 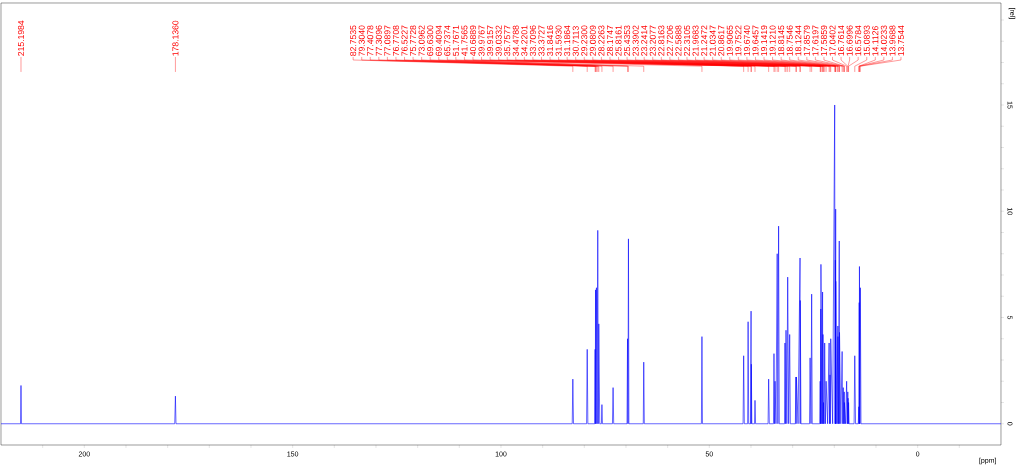 What do you see at coordinates (721, 40) in the screenshot?
I see `annotation: 20.8617` at bounding box center [721, 40].